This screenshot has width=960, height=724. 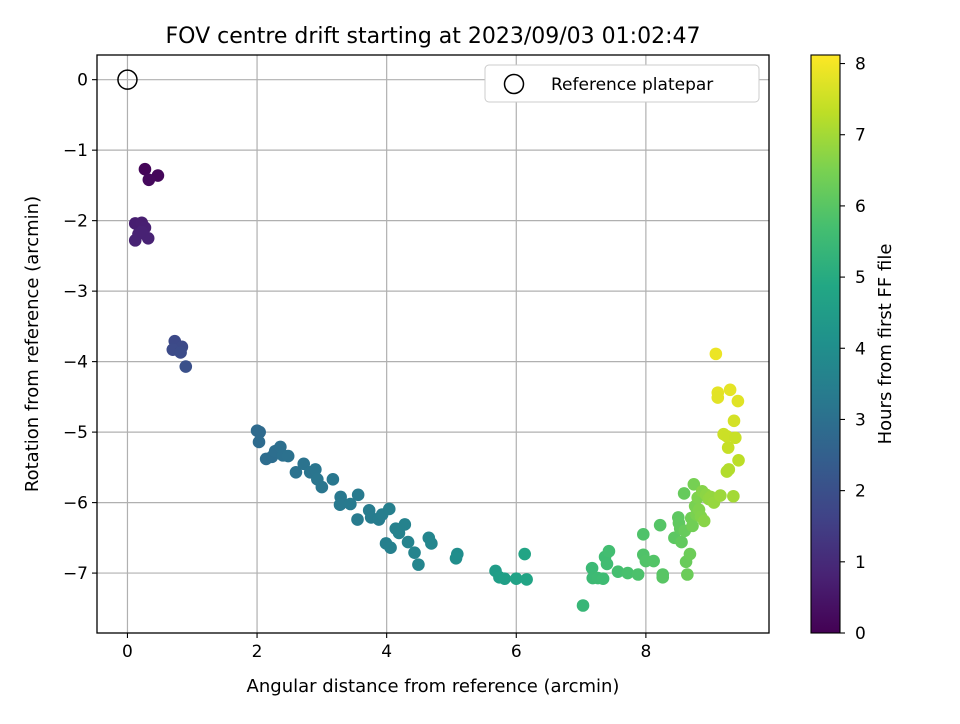 I want to click on y-tick-label: −6, so click(x=75, y=504).